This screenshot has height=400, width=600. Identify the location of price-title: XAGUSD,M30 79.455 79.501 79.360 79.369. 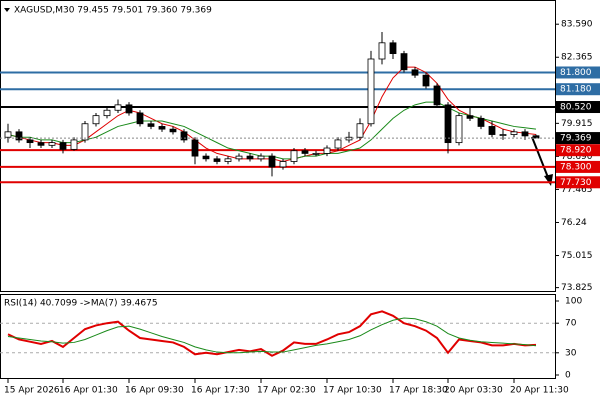
(113, 11).